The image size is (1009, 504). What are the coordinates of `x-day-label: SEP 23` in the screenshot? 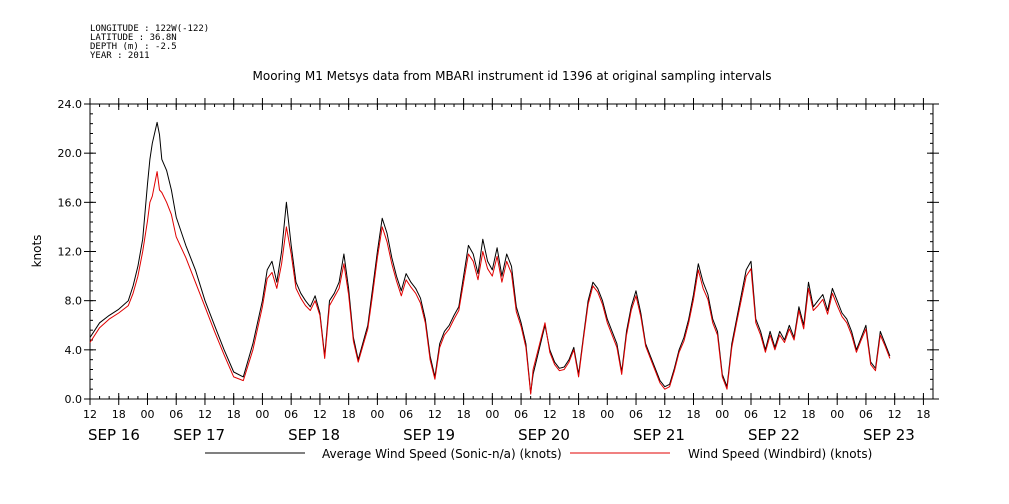 It's located at (889, 435).